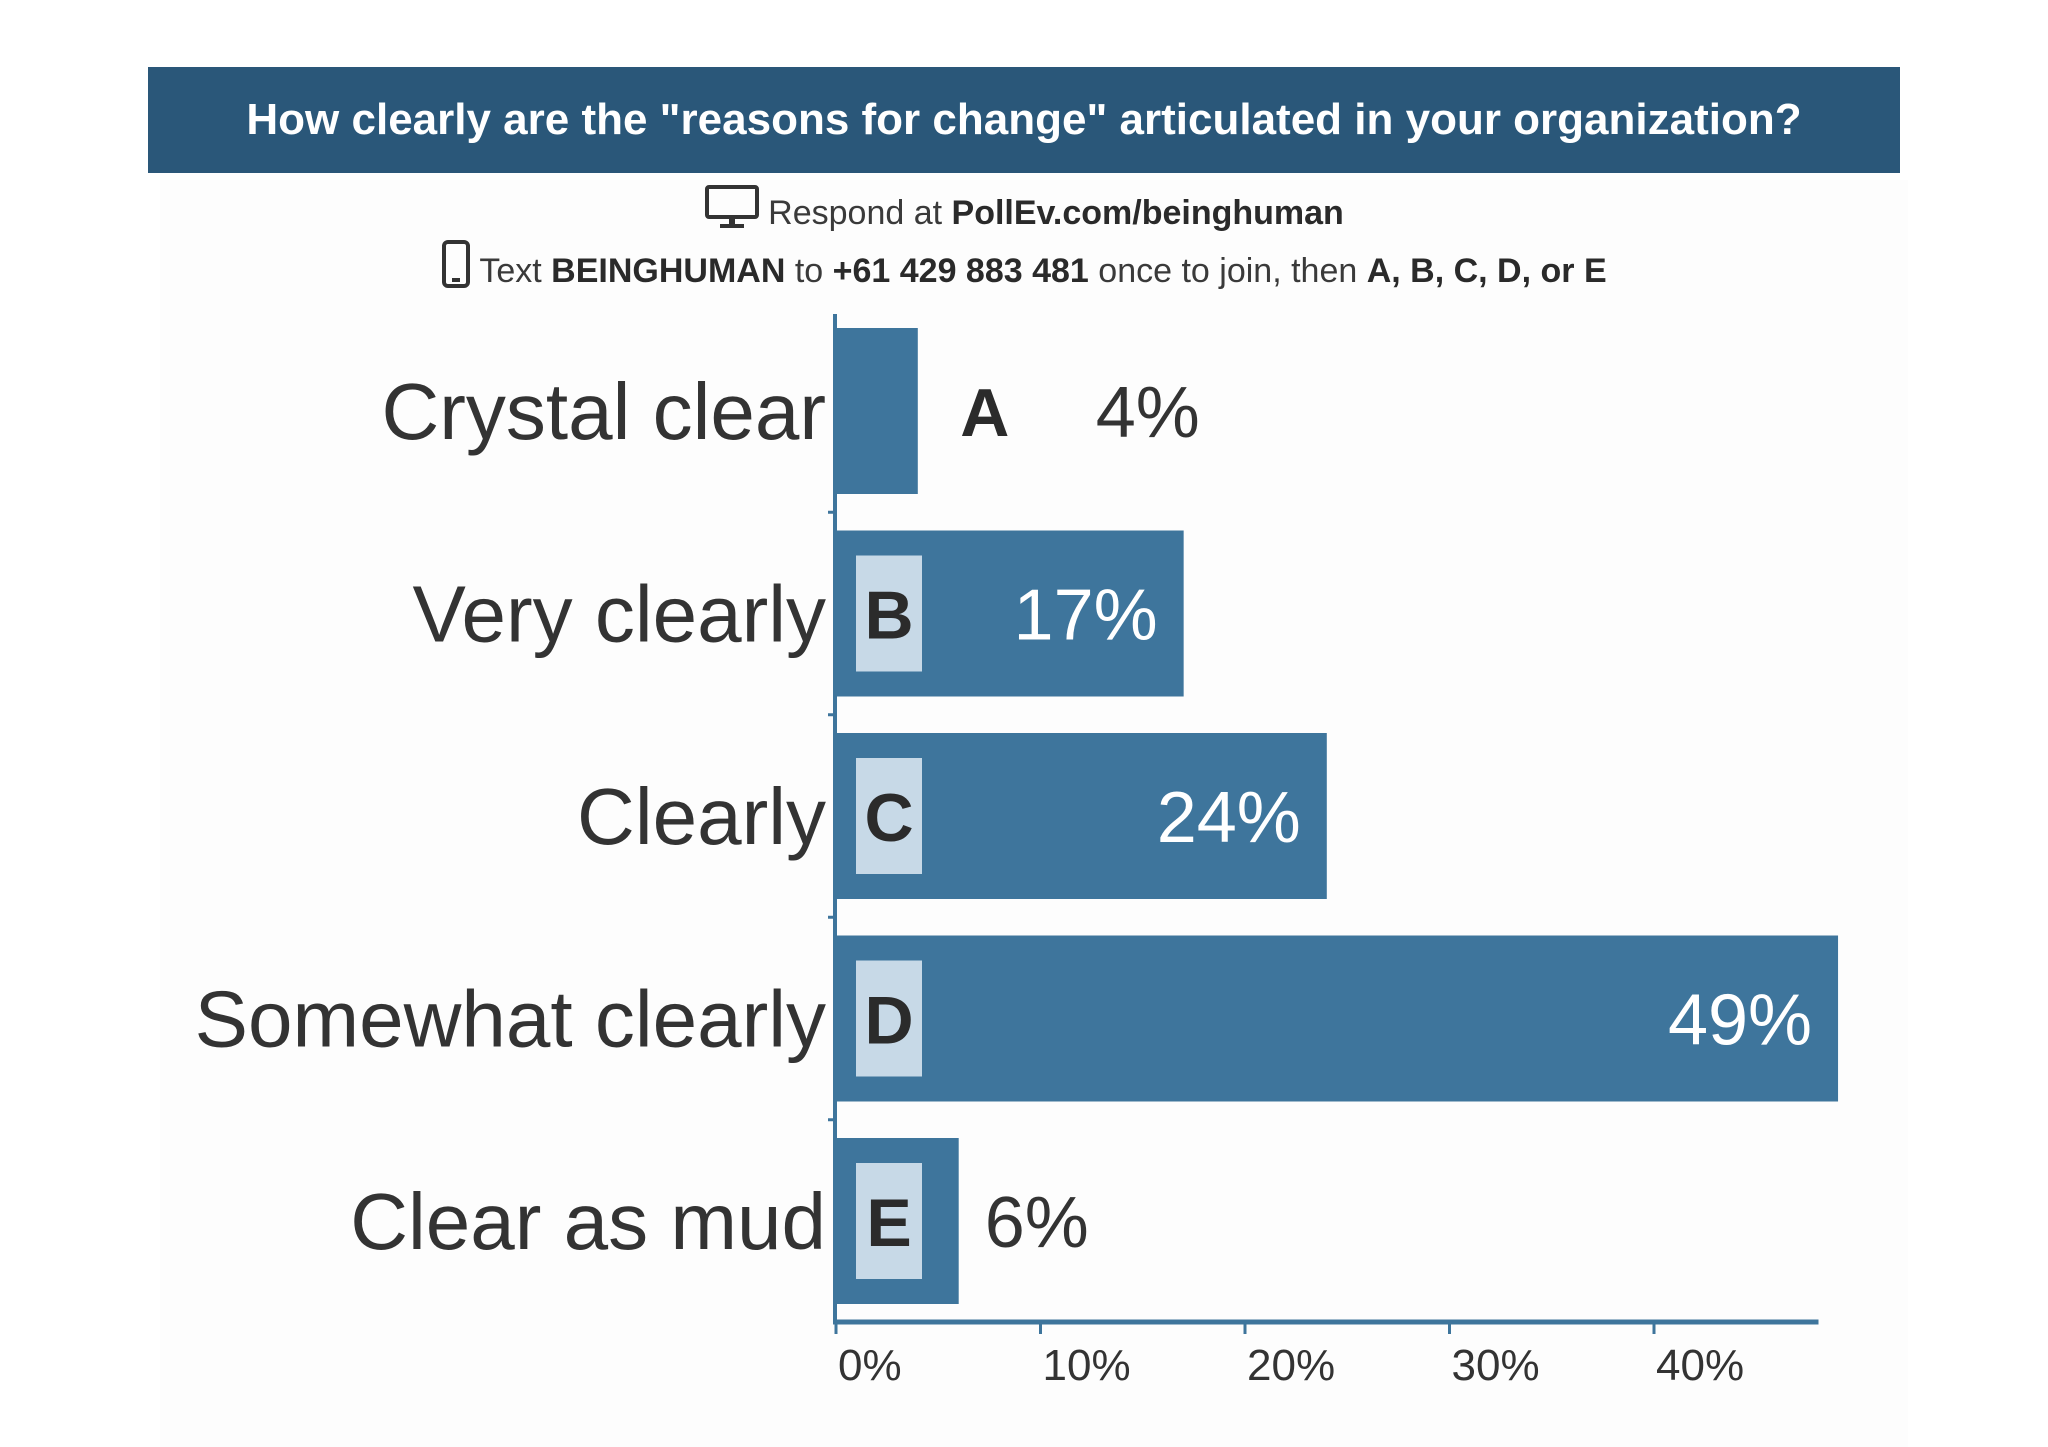 The height and width of the screenshot is (1447, 2048). Describe the element at coordinates (960, 271) in the screenshot. I see `sms-number: +61 429 883 481` at that location.